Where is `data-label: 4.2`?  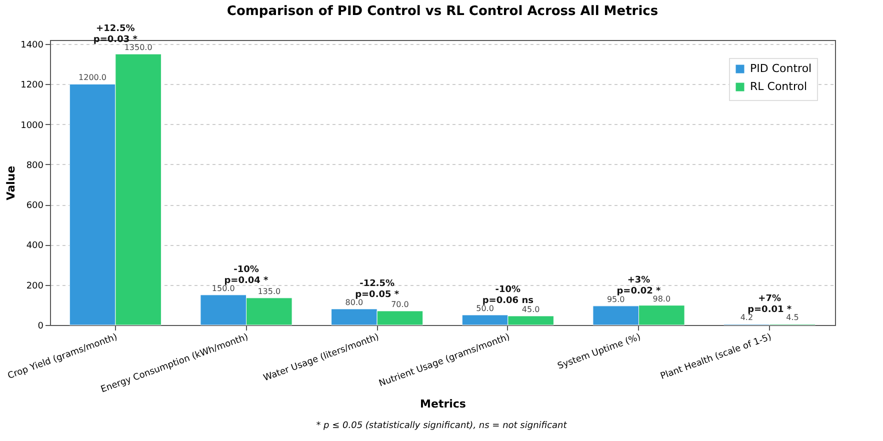 data-label: 4.2 is located at coordinates (747, 317).